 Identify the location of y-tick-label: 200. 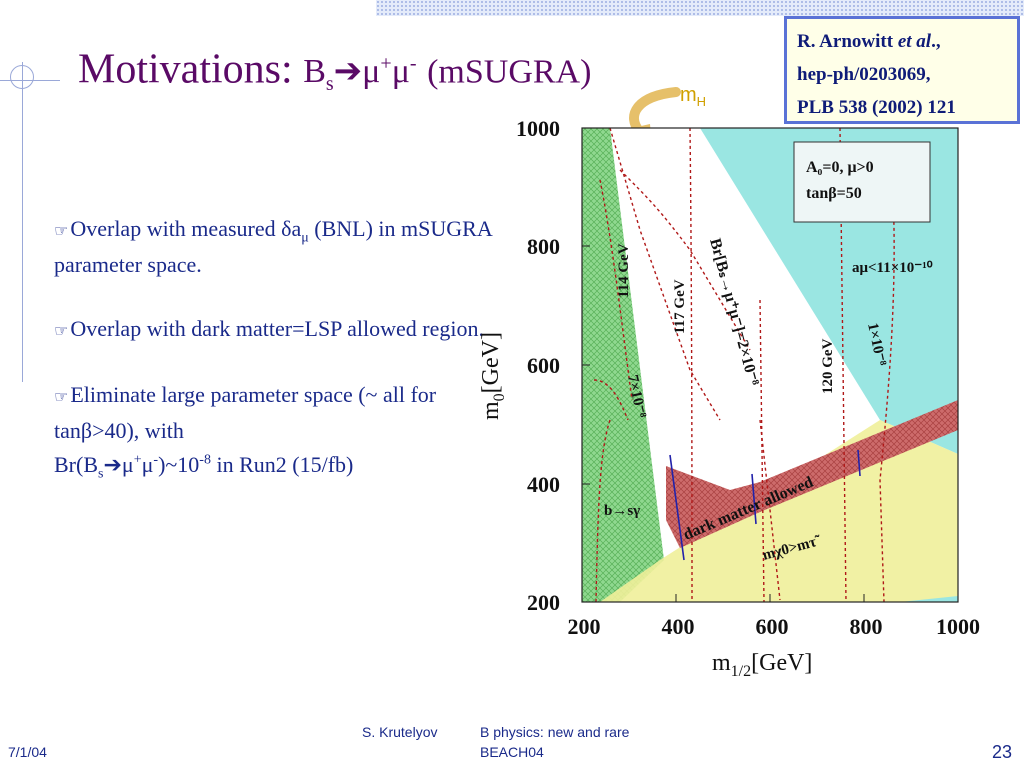
(543, 602).